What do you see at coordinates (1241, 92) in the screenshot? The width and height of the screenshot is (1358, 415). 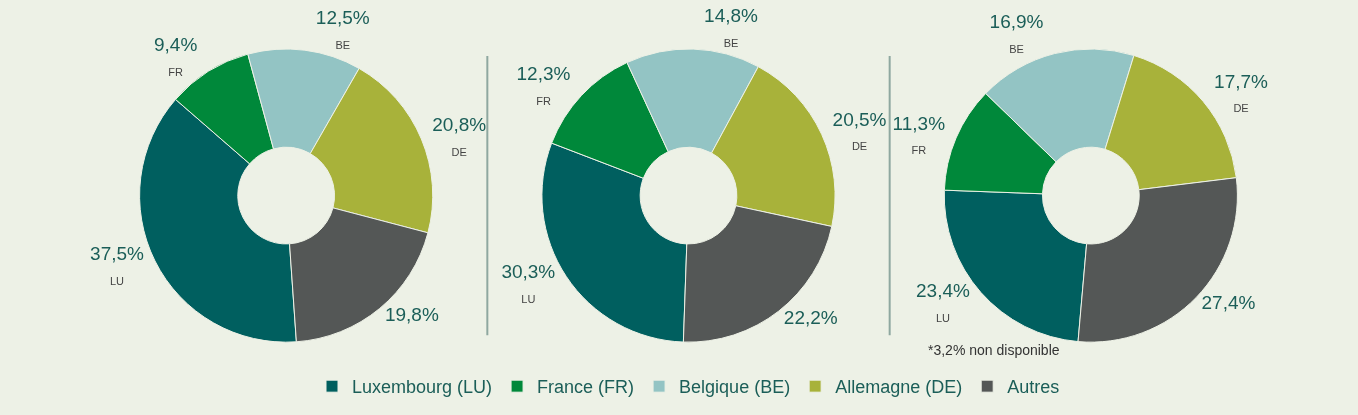 I see `data-label: 17,7% DE` at bounding box center [1241, 92].